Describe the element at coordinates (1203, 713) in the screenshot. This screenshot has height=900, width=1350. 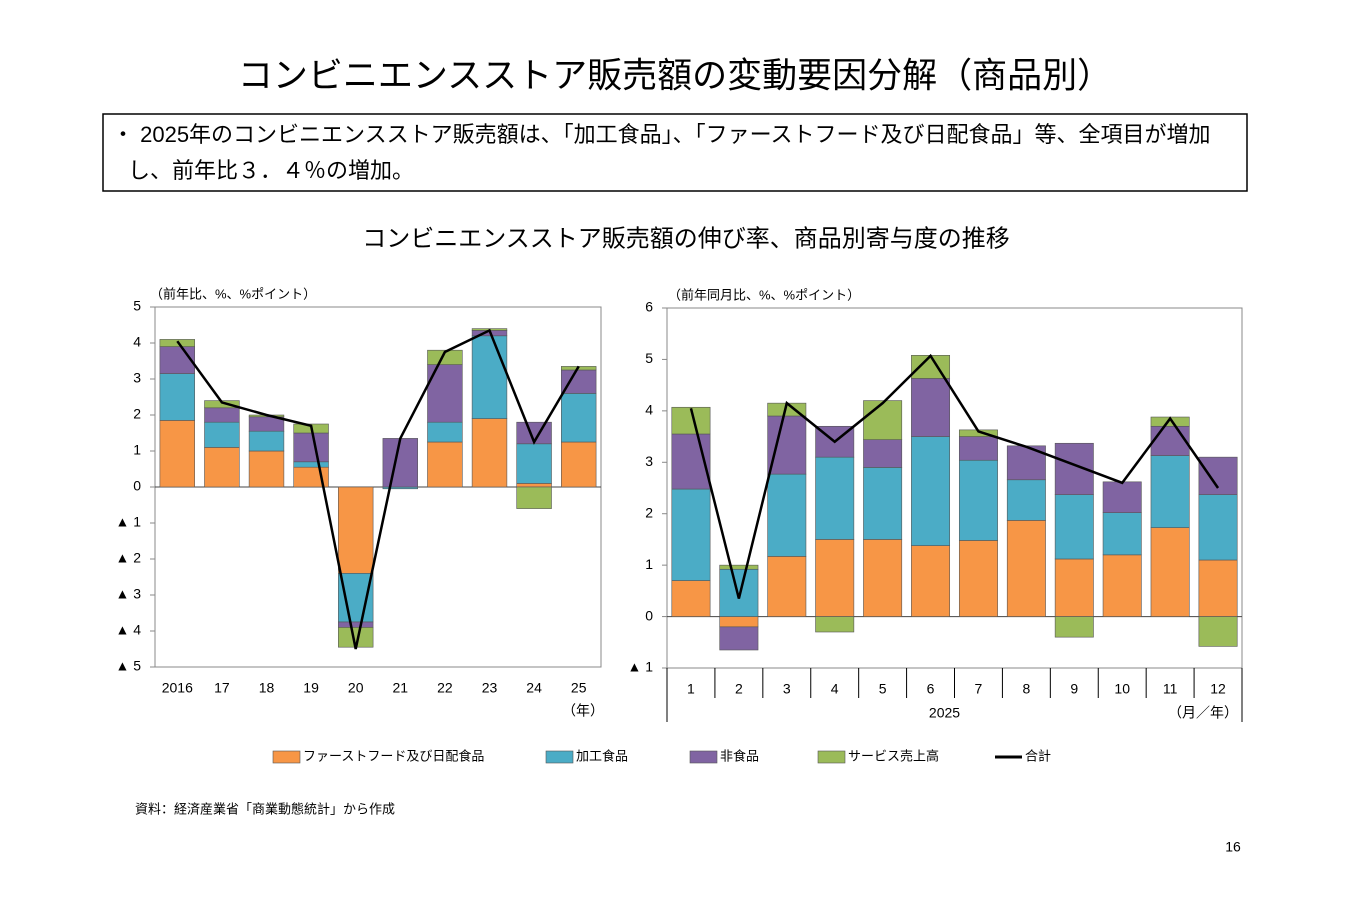
I see `x-unit-label: （月／年）` at that location.